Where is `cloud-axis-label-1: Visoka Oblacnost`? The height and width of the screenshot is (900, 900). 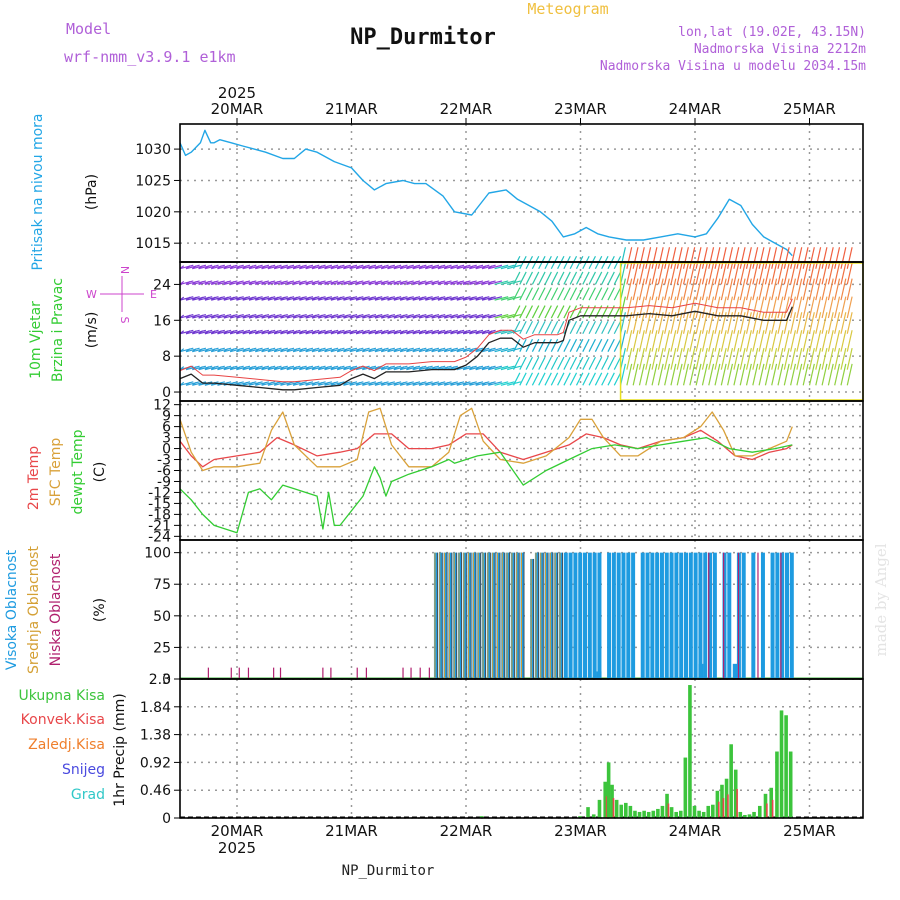
cloud-axis-label-1: Visoka Oblacnost is located at coordinates (12, 609).